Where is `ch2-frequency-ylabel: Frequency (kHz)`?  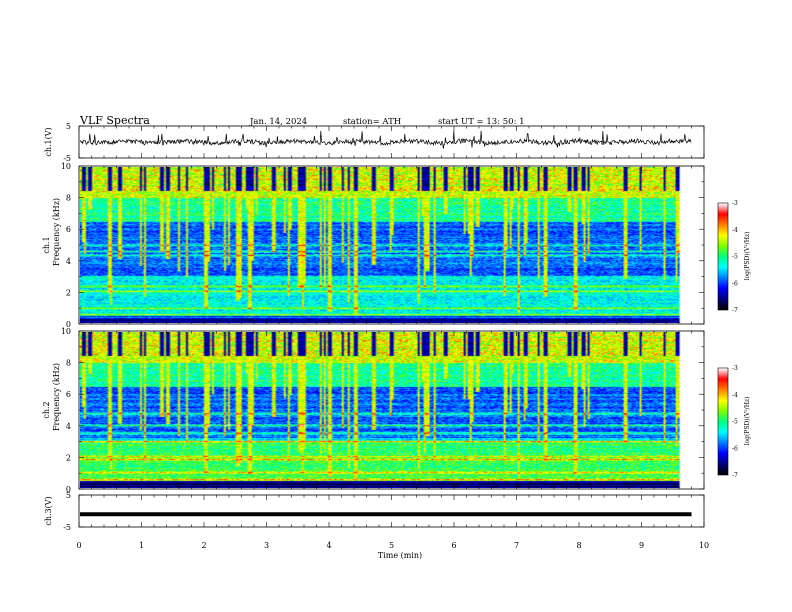 ch2-frequency-ylabel: Frequency (kHz) is located at coordinates (56, 397).